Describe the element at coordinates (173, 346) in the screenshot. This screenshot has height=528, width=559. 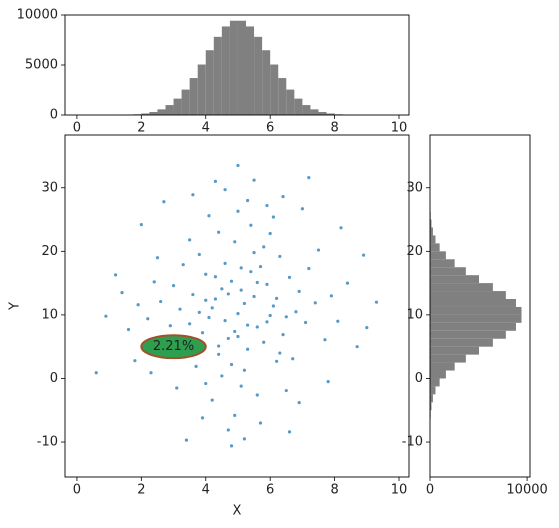
I see `annotation-label: 2.21%` at that location.